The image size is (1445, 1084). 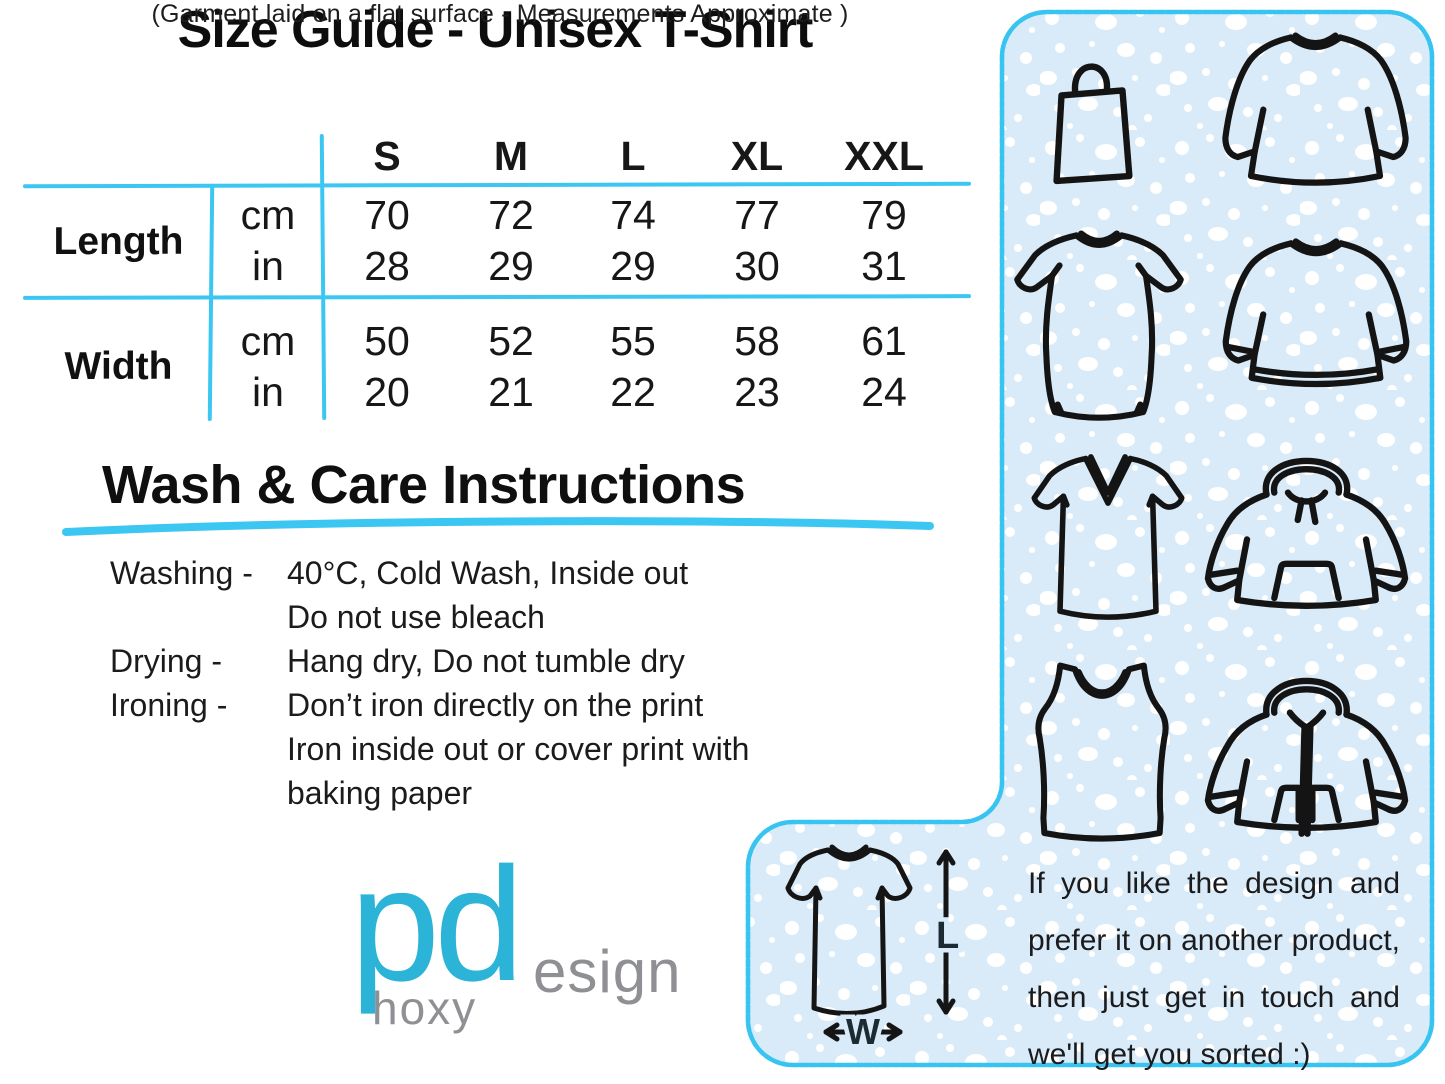 What do you see at coordinates (757, 266) in the screenshot?
I see `table-value: 30` at bounding box center [757, 266].